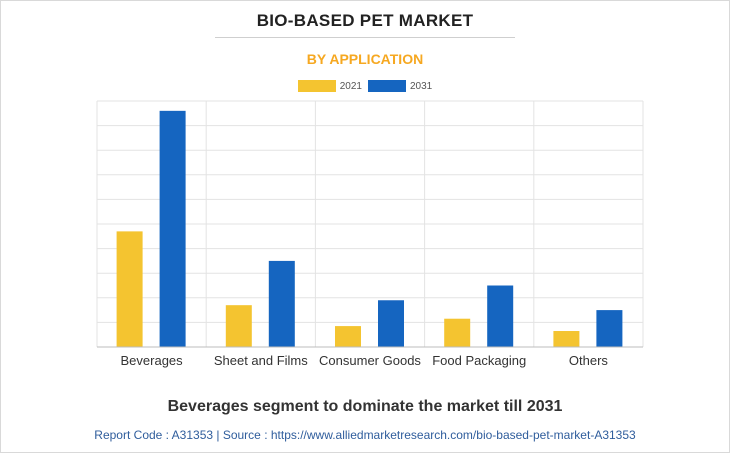 This screenshot has width=730, height=453. I want to click on chart-title: BIO-BASED PET MARKET, so click(365, 20).